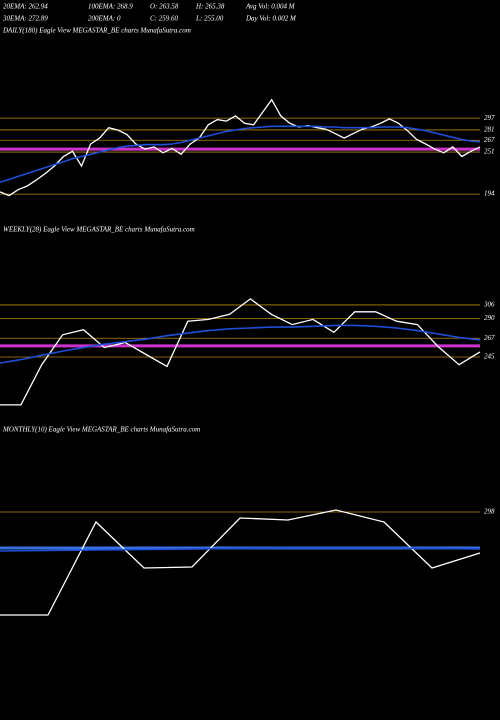 The image size is (500, 720). Describe the element at coordinates (270, 7) in the screenshot. I see `header-stat: Avg Vol: 0.004 M` at that location.